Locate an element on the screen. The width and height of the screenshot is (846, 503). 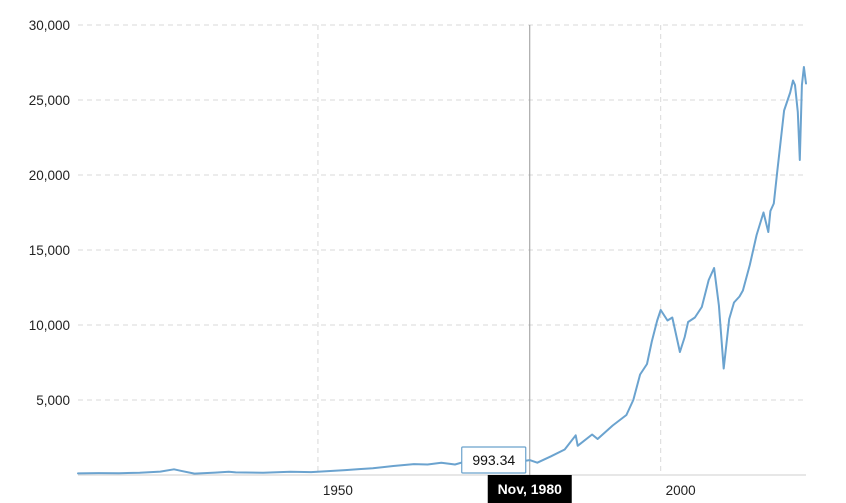
y-tick-label: 30,000 is located at coordinates (49, 25).